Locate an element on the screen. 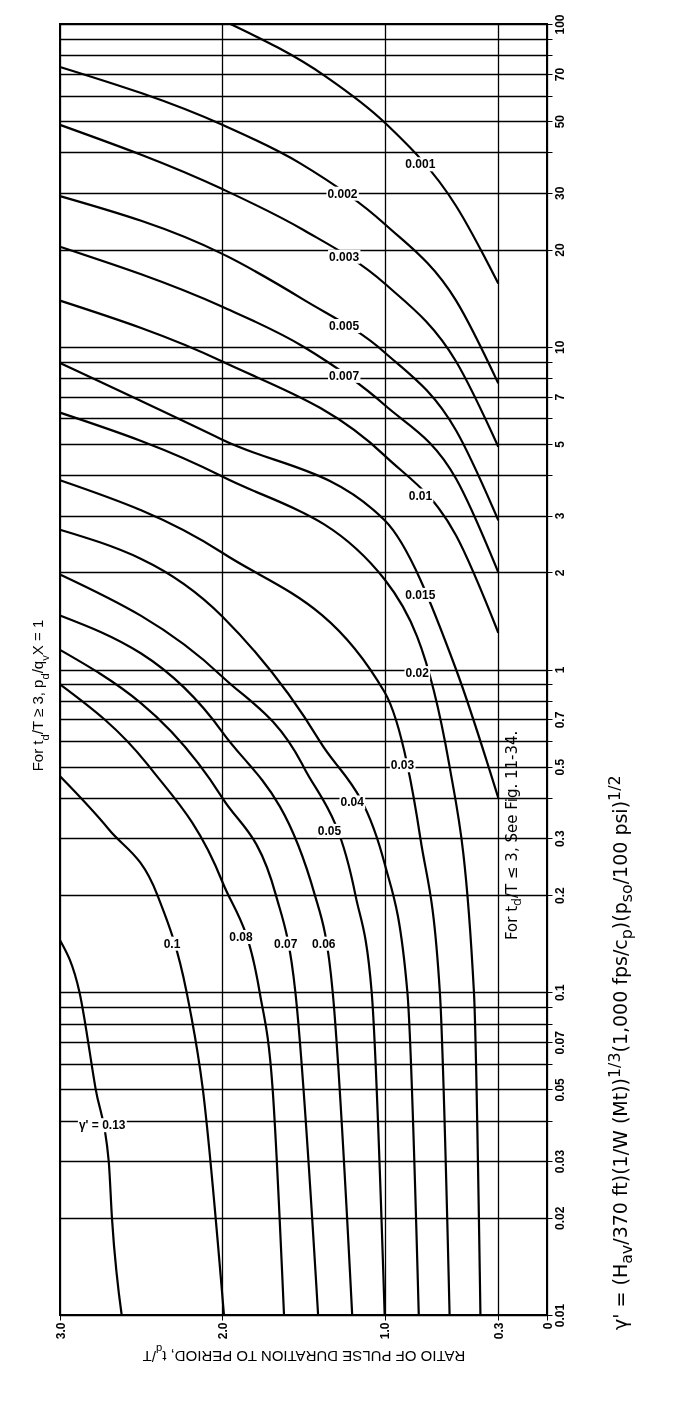 This screenshot has width=674, height=1401. y-tick-label: 0.02 is located at coordinates (559, 1218).